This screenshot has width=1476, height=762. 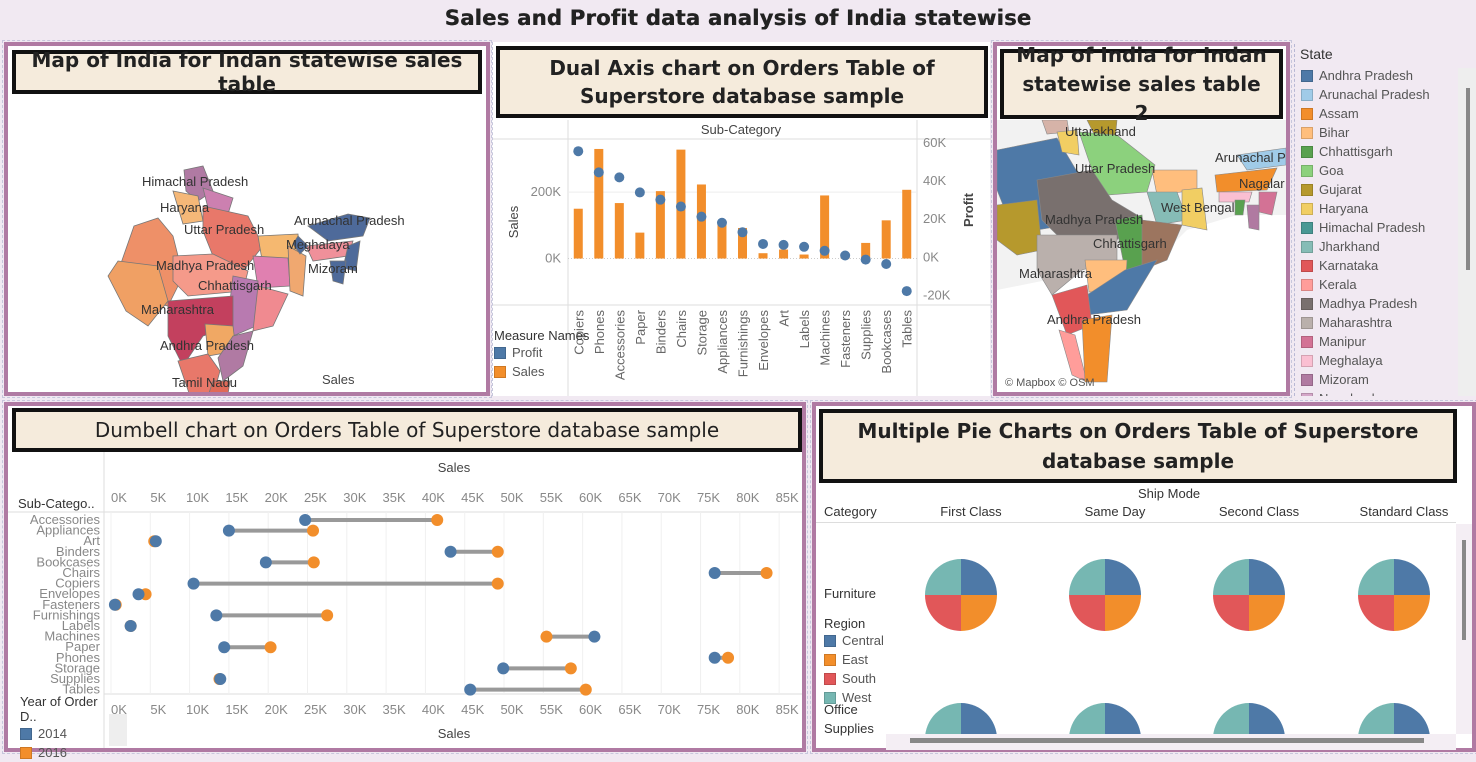 I want to click on legend-item-profit: Profit, so click(x=544, y=352).